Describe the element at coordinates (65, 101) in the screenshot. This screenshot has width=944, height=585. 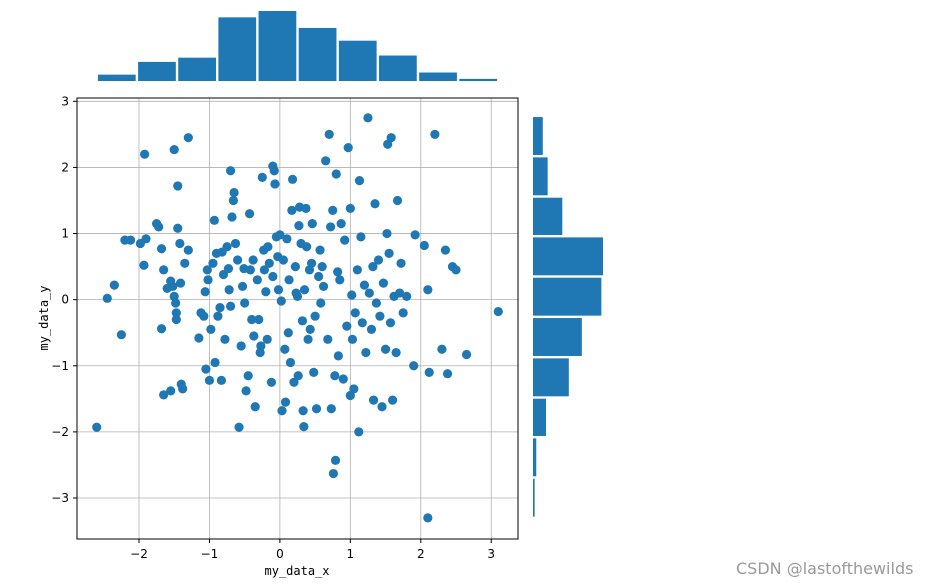
I see `y-tick-label: 3` at that location.